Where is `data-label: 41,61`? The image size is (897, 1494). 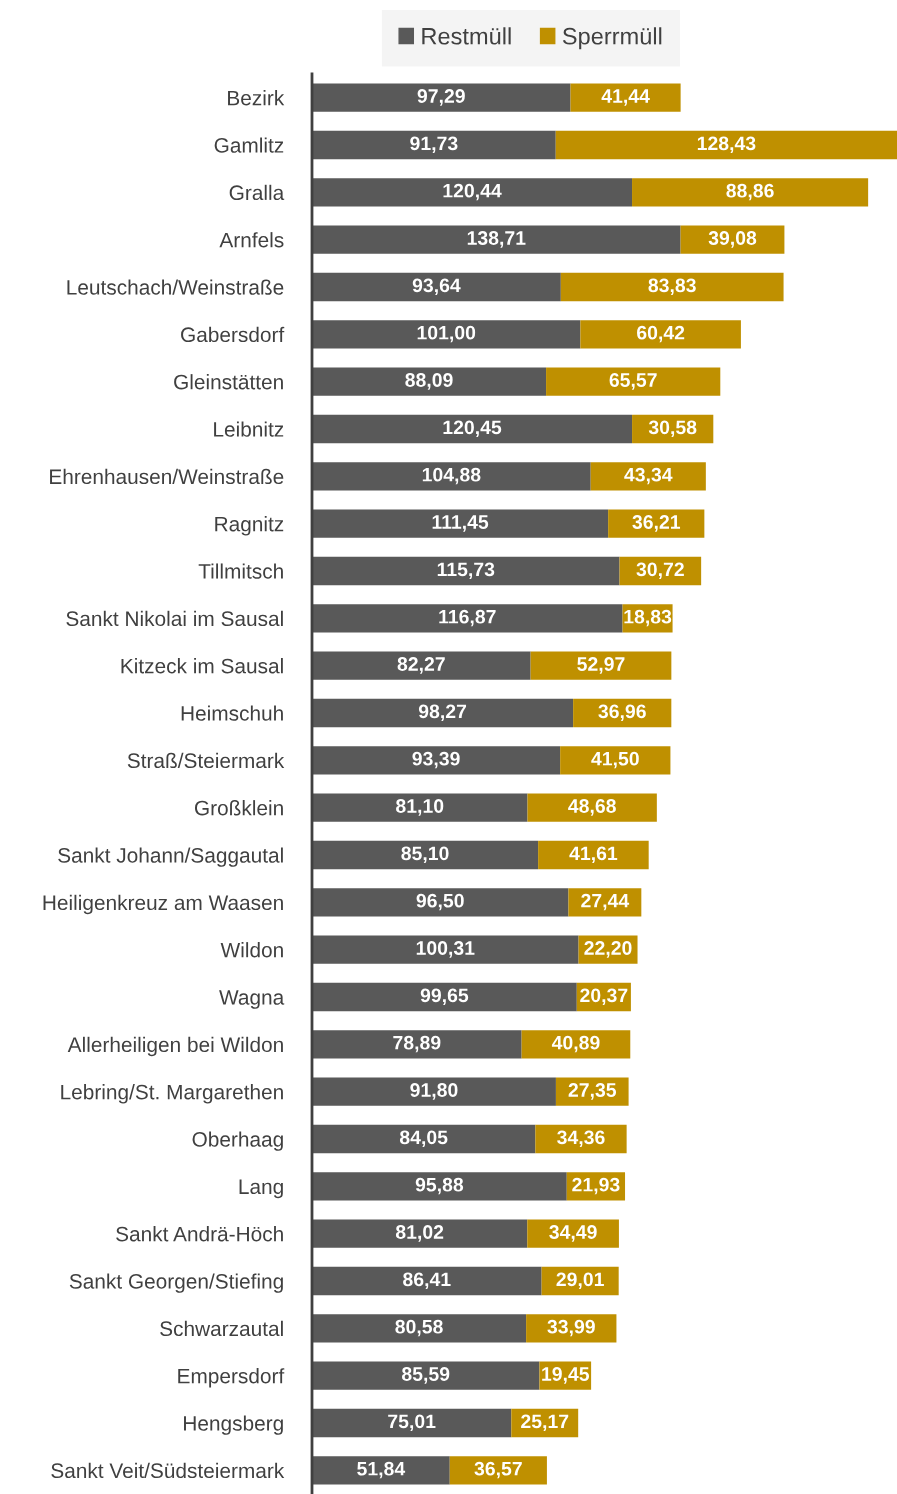 data-label: 41,61 is located at coordinates (593, 855).